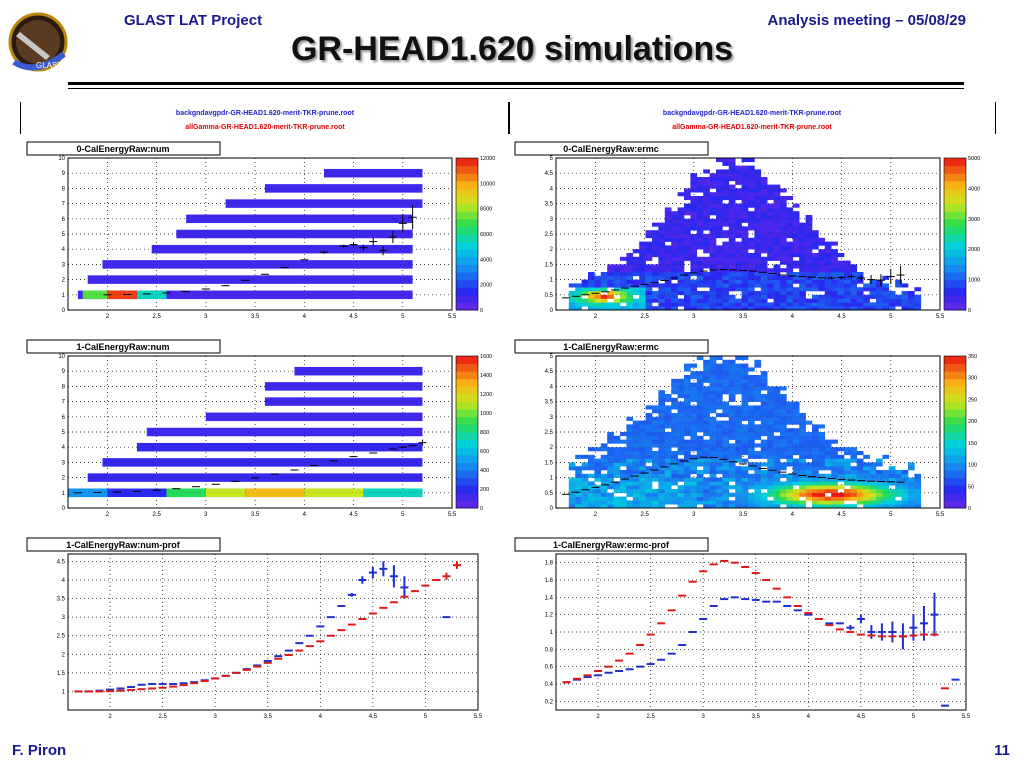  What do you see at coordinates (250, 279) in the screenshot?
I see `heatmap-row` at bounding box center [250, 279].